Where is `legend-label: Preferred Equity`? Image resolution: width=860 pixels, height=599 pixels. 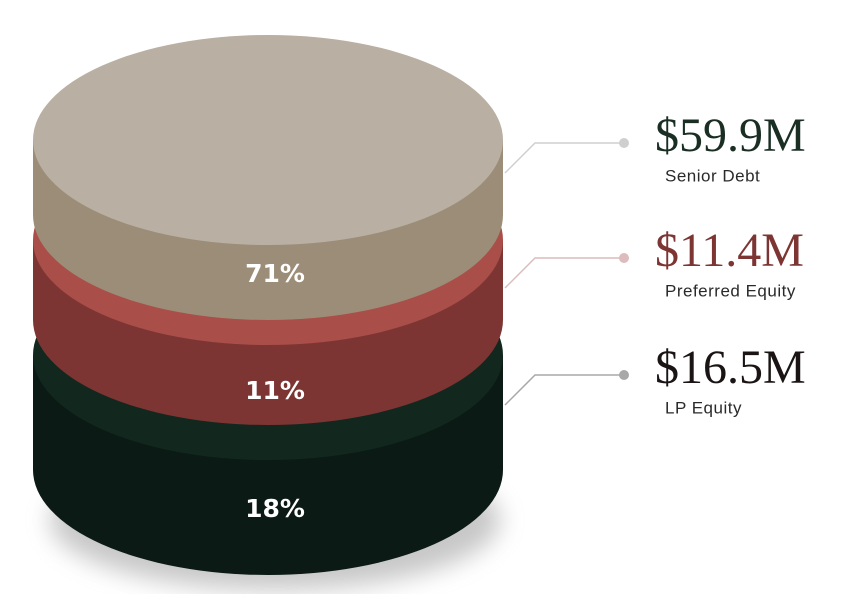 legend-label: Preferred Equity is located at coordinates (730, 290).